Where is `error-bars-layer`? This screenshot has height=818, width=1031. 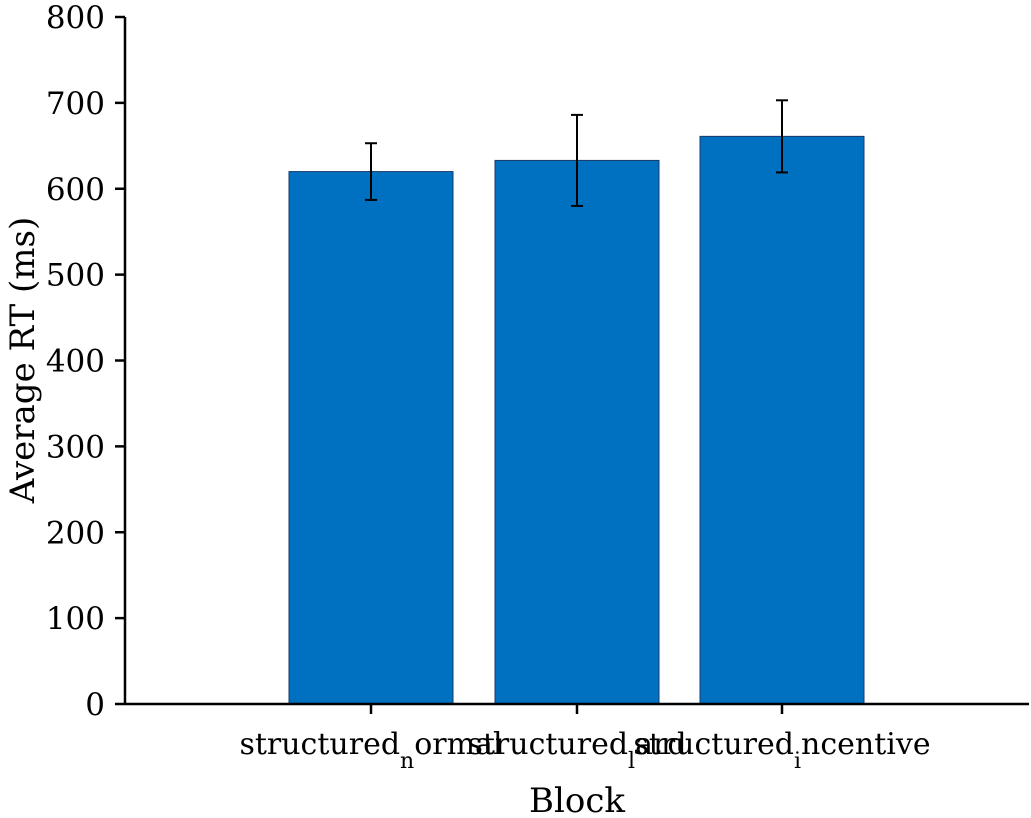
error-bars-layer is located at coordinates (576, 153).